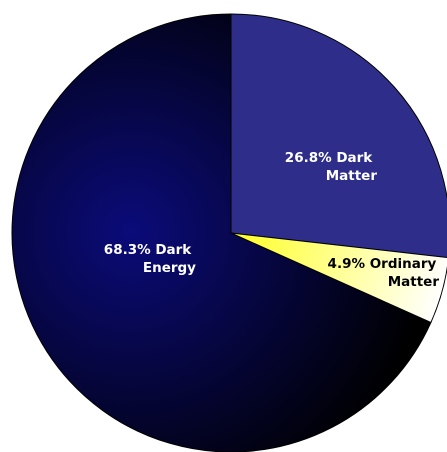 This screenshot has height=452, width=447. Describe the element at coordinates (329, 158) in the screenshot. I see `slice-dark-matter-label-line1: 26.8% Dark` at that location.